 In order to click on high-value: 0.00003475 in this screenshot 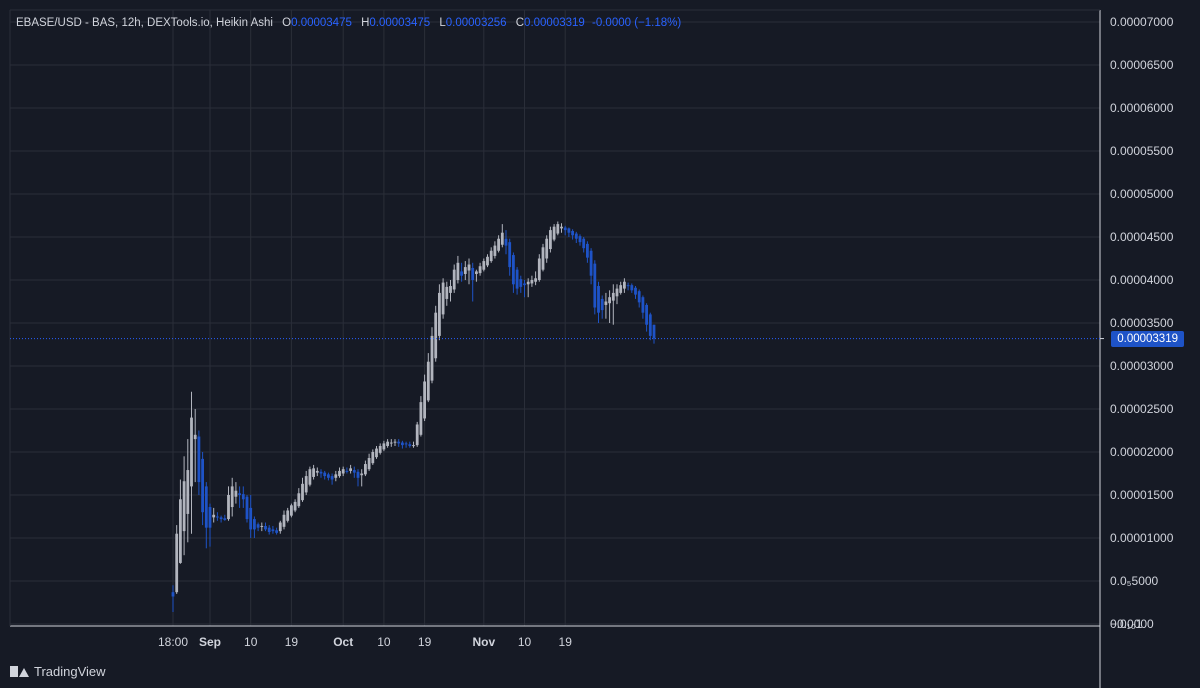, I will do `click(400, 23)`.